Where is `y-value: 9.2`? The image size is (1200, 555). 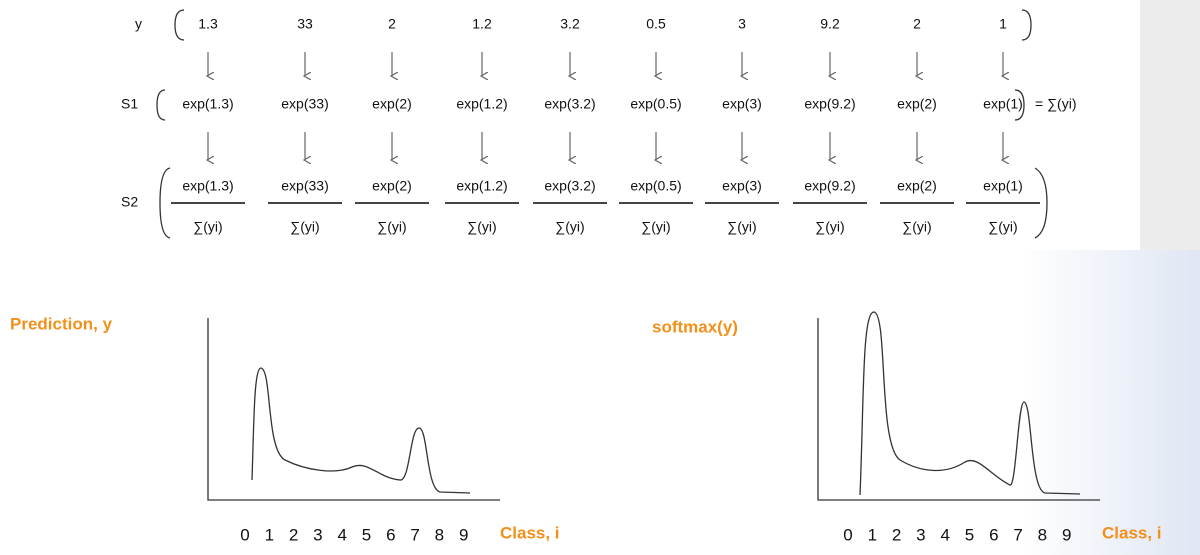
y-value: 9.2 is located at coordinates (830, 24).